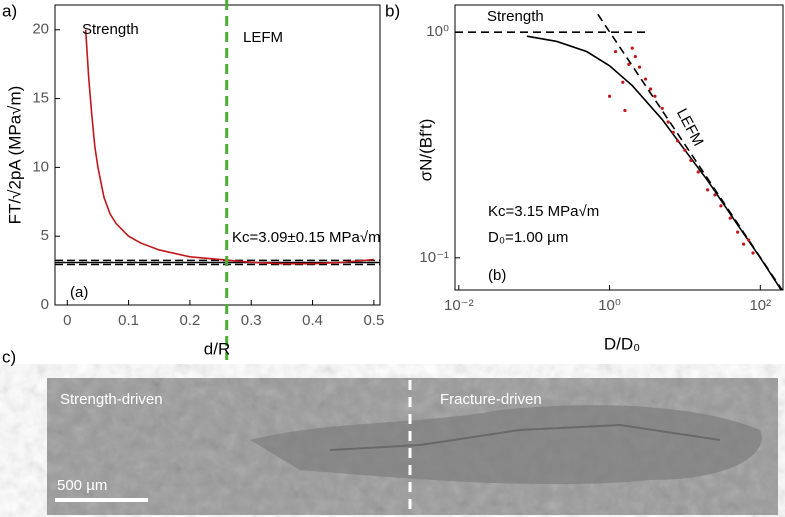  Describe the element at coordinates (40, 98) in the screenshot. I see `y-tick-label: 15` at that location.